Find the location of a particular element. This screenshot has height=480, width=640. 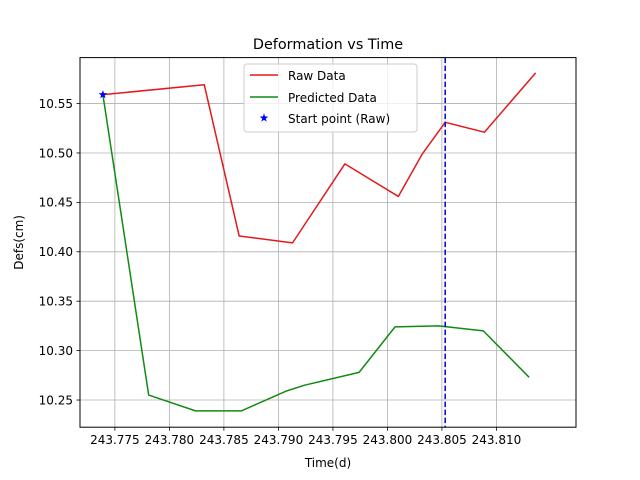

x-tick-label: 243.805 is located at coordinates (442, 440).